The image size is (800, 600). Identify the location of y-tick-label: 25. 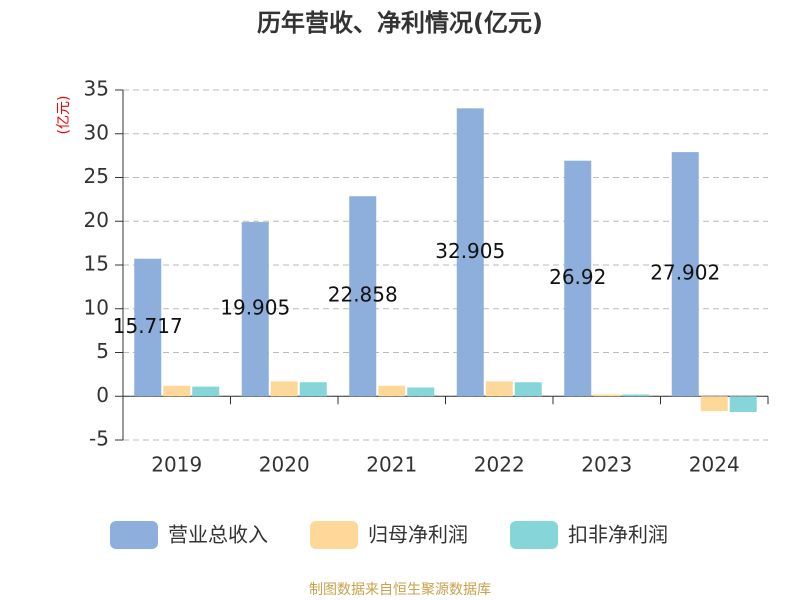
(96, 176).